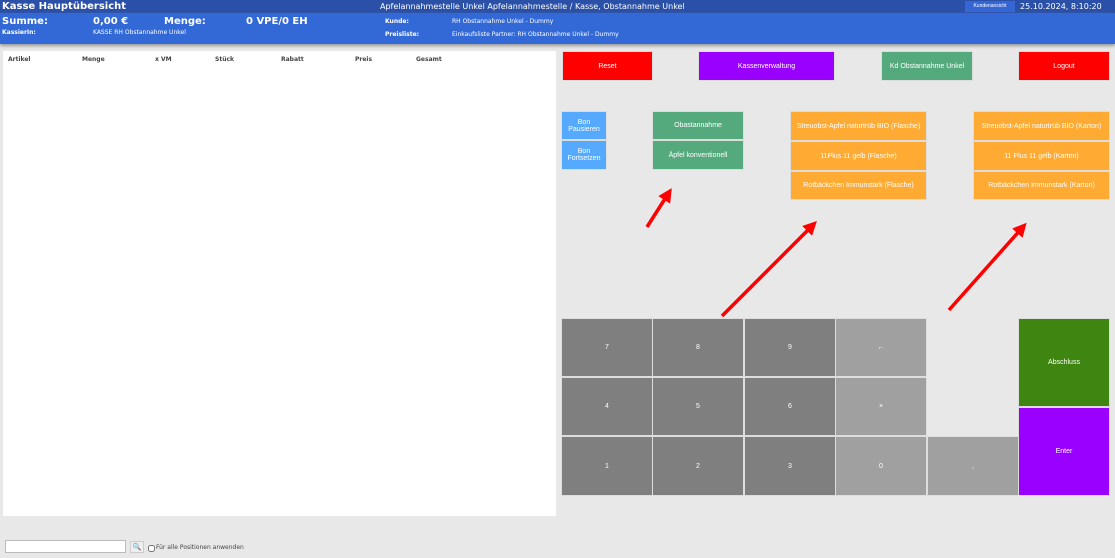 Image resolution: width=1115 pixels, height=558 pixels. I want to click on col-gesamt: Gesamt, so click(429, 59).